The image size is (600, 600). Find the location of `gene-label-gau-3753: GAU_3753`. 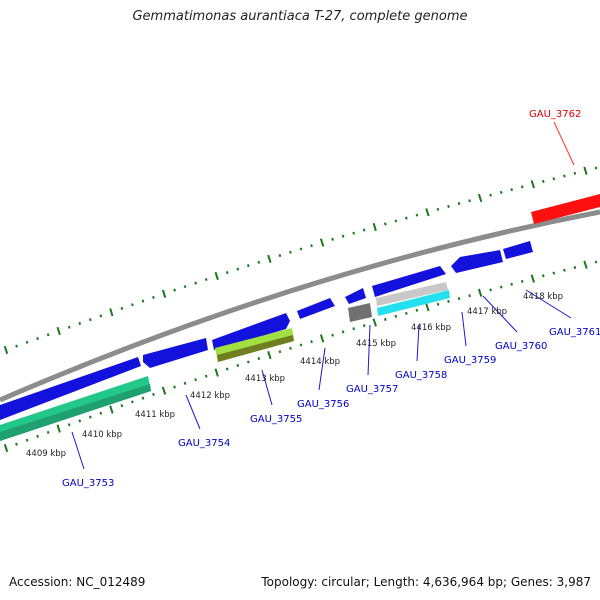

gene-label-gau-3753: GAU_3753 is located at coordinates (88, 483).